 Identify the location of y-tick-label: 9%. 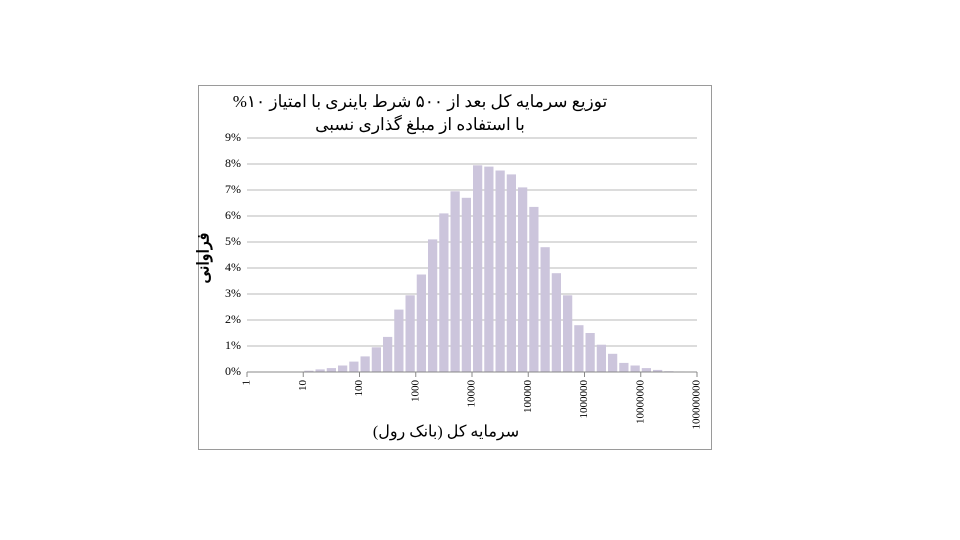
(233, 137).